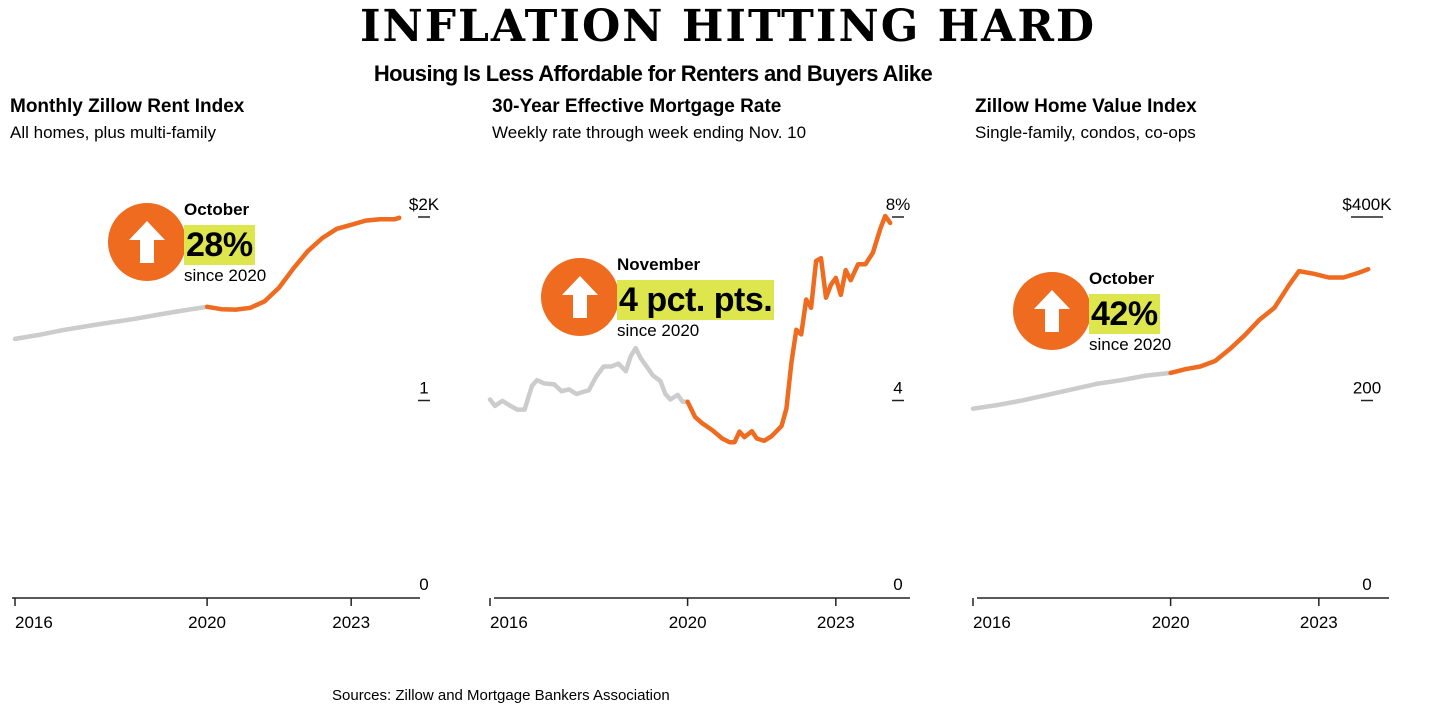 This screenshot has width=1456, height=709. What do you see at coordinates (219, 245) in the screenshot?
I see `callout-value: 28%` at bounding box center [219, 245].